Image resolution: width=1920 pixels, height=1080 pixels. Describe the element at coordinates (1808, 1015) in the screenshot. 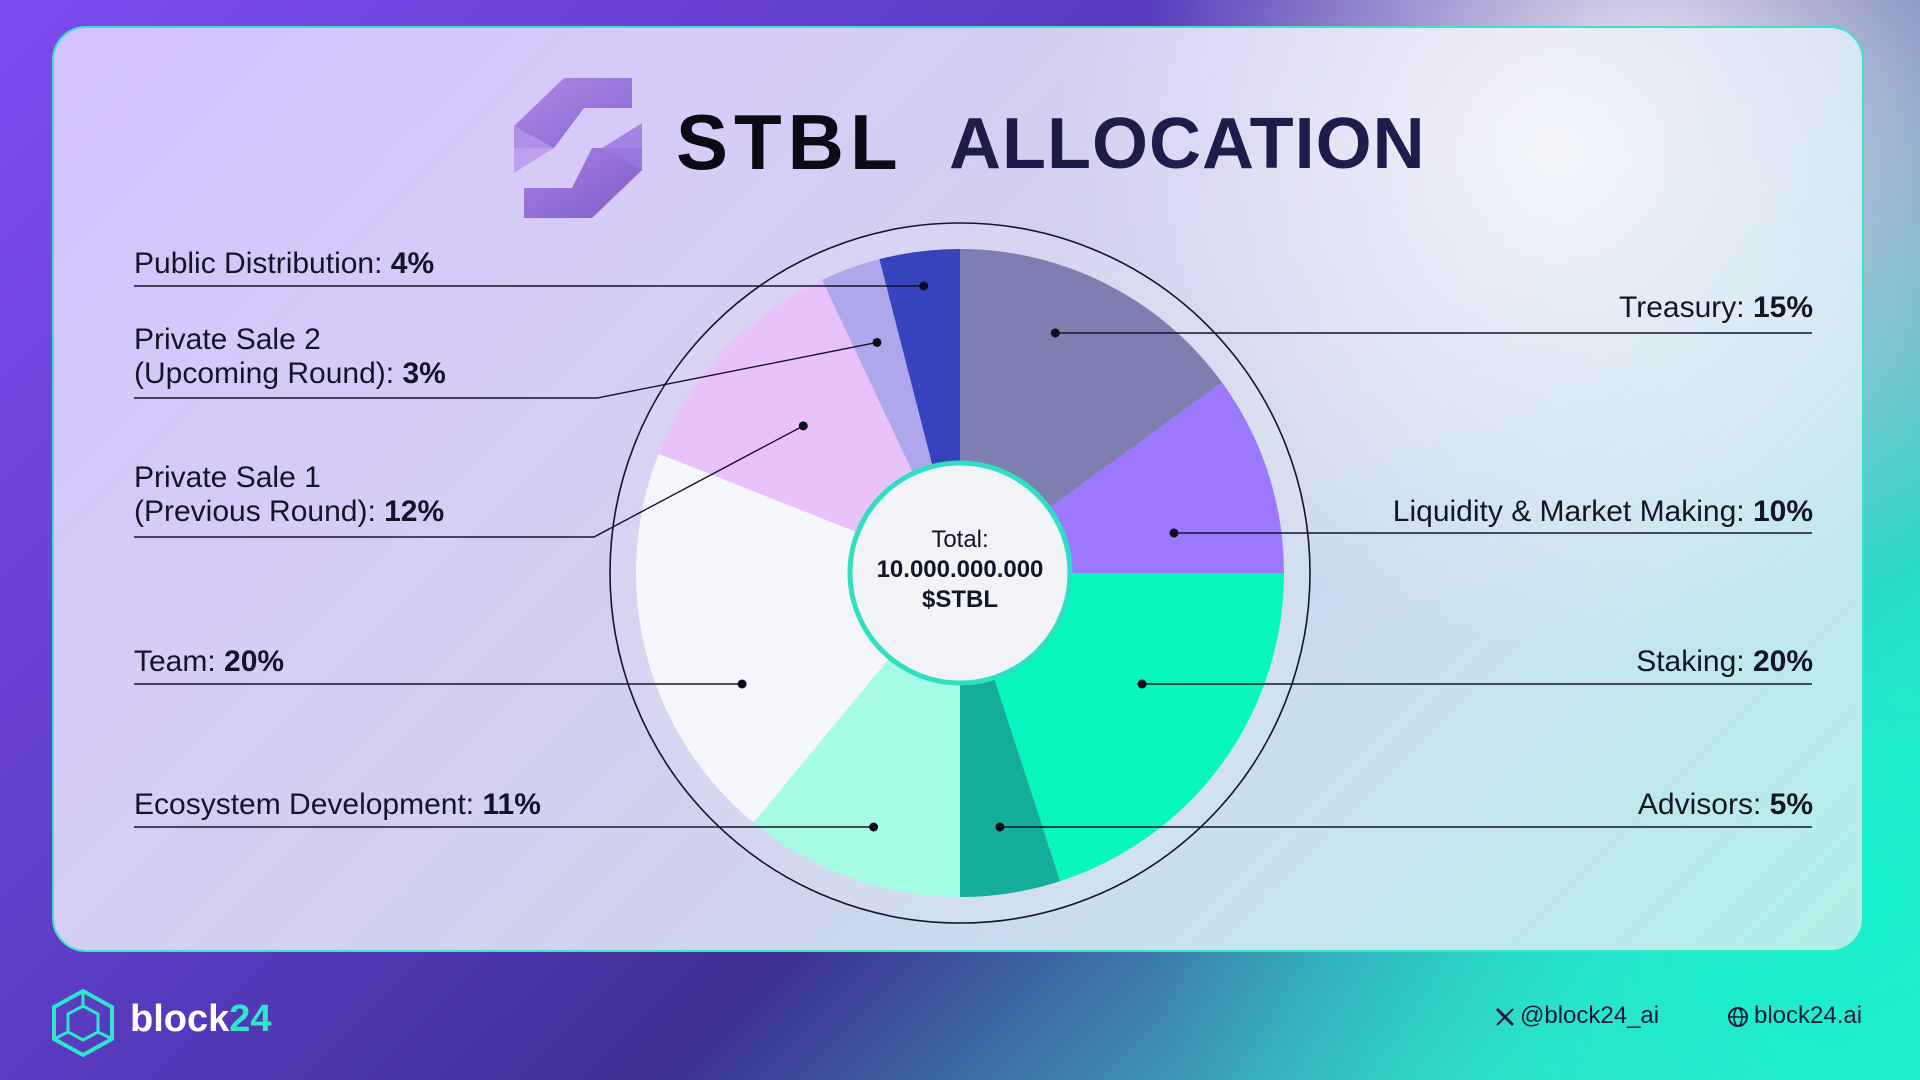

I see `website-link: block24.ai` at that location.